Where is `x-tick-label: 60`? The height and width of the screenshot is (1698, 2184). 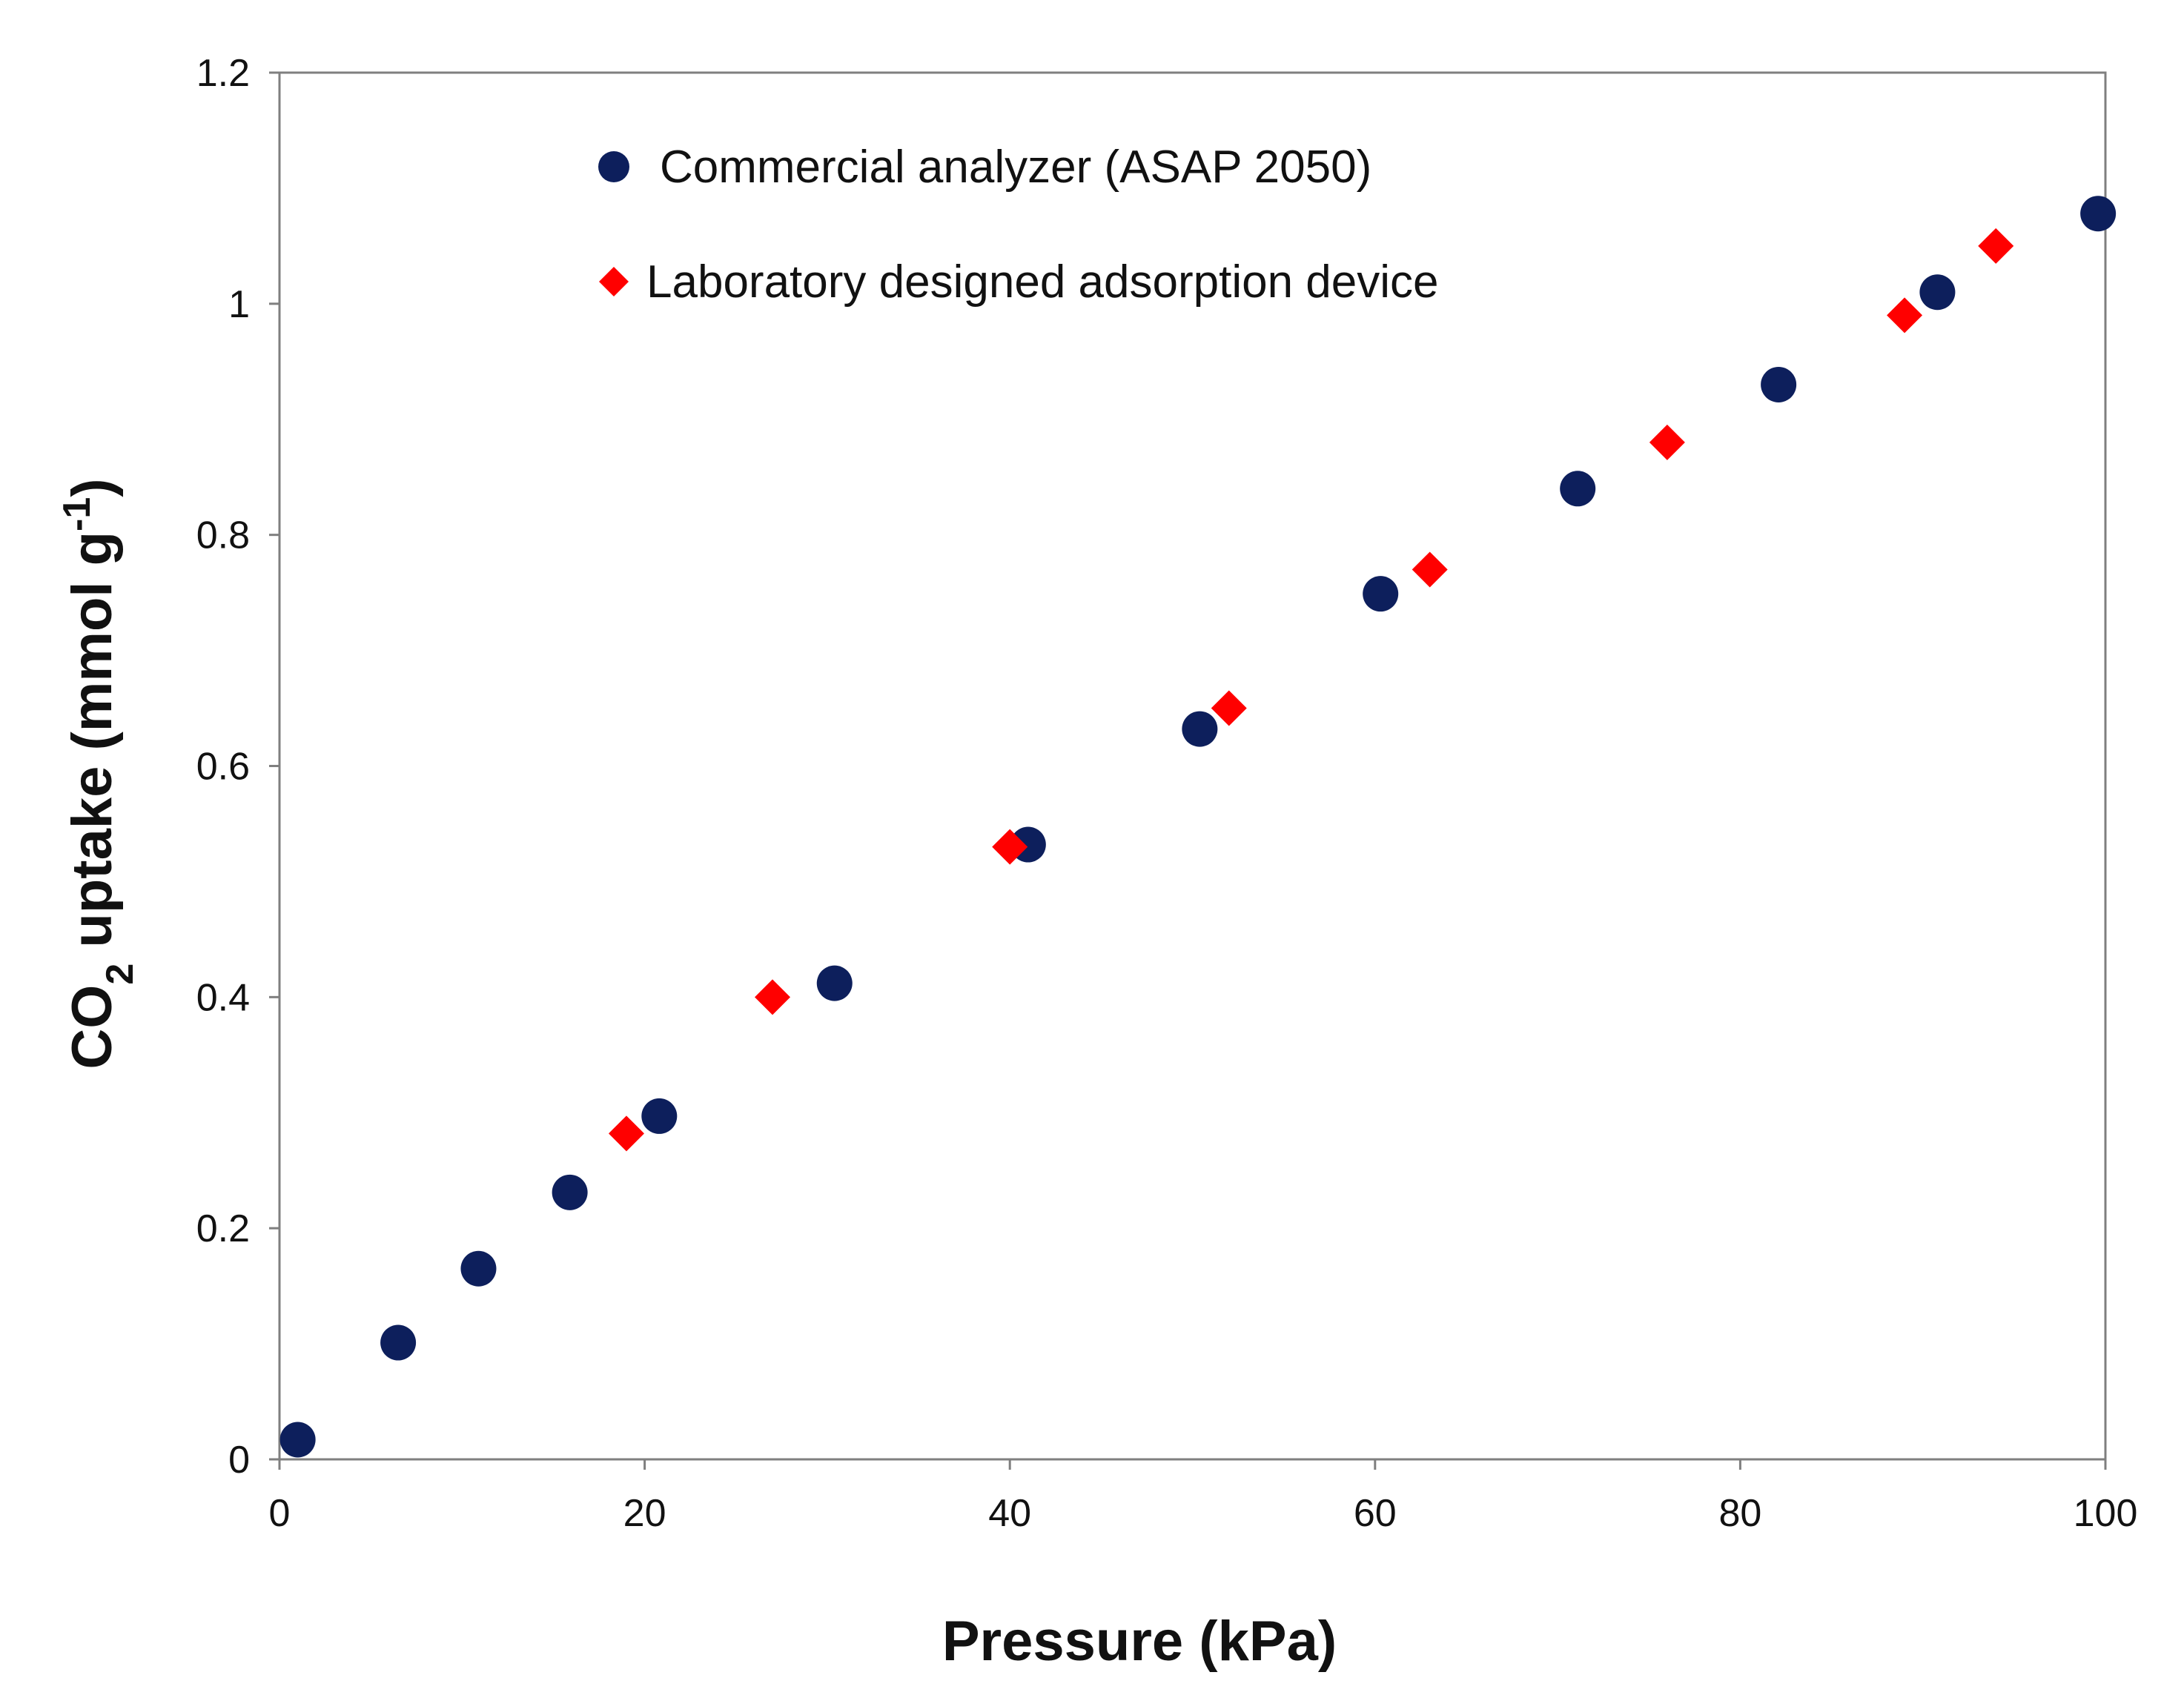 x-tick-label: 60 is located at coordinates (1375, 1513).